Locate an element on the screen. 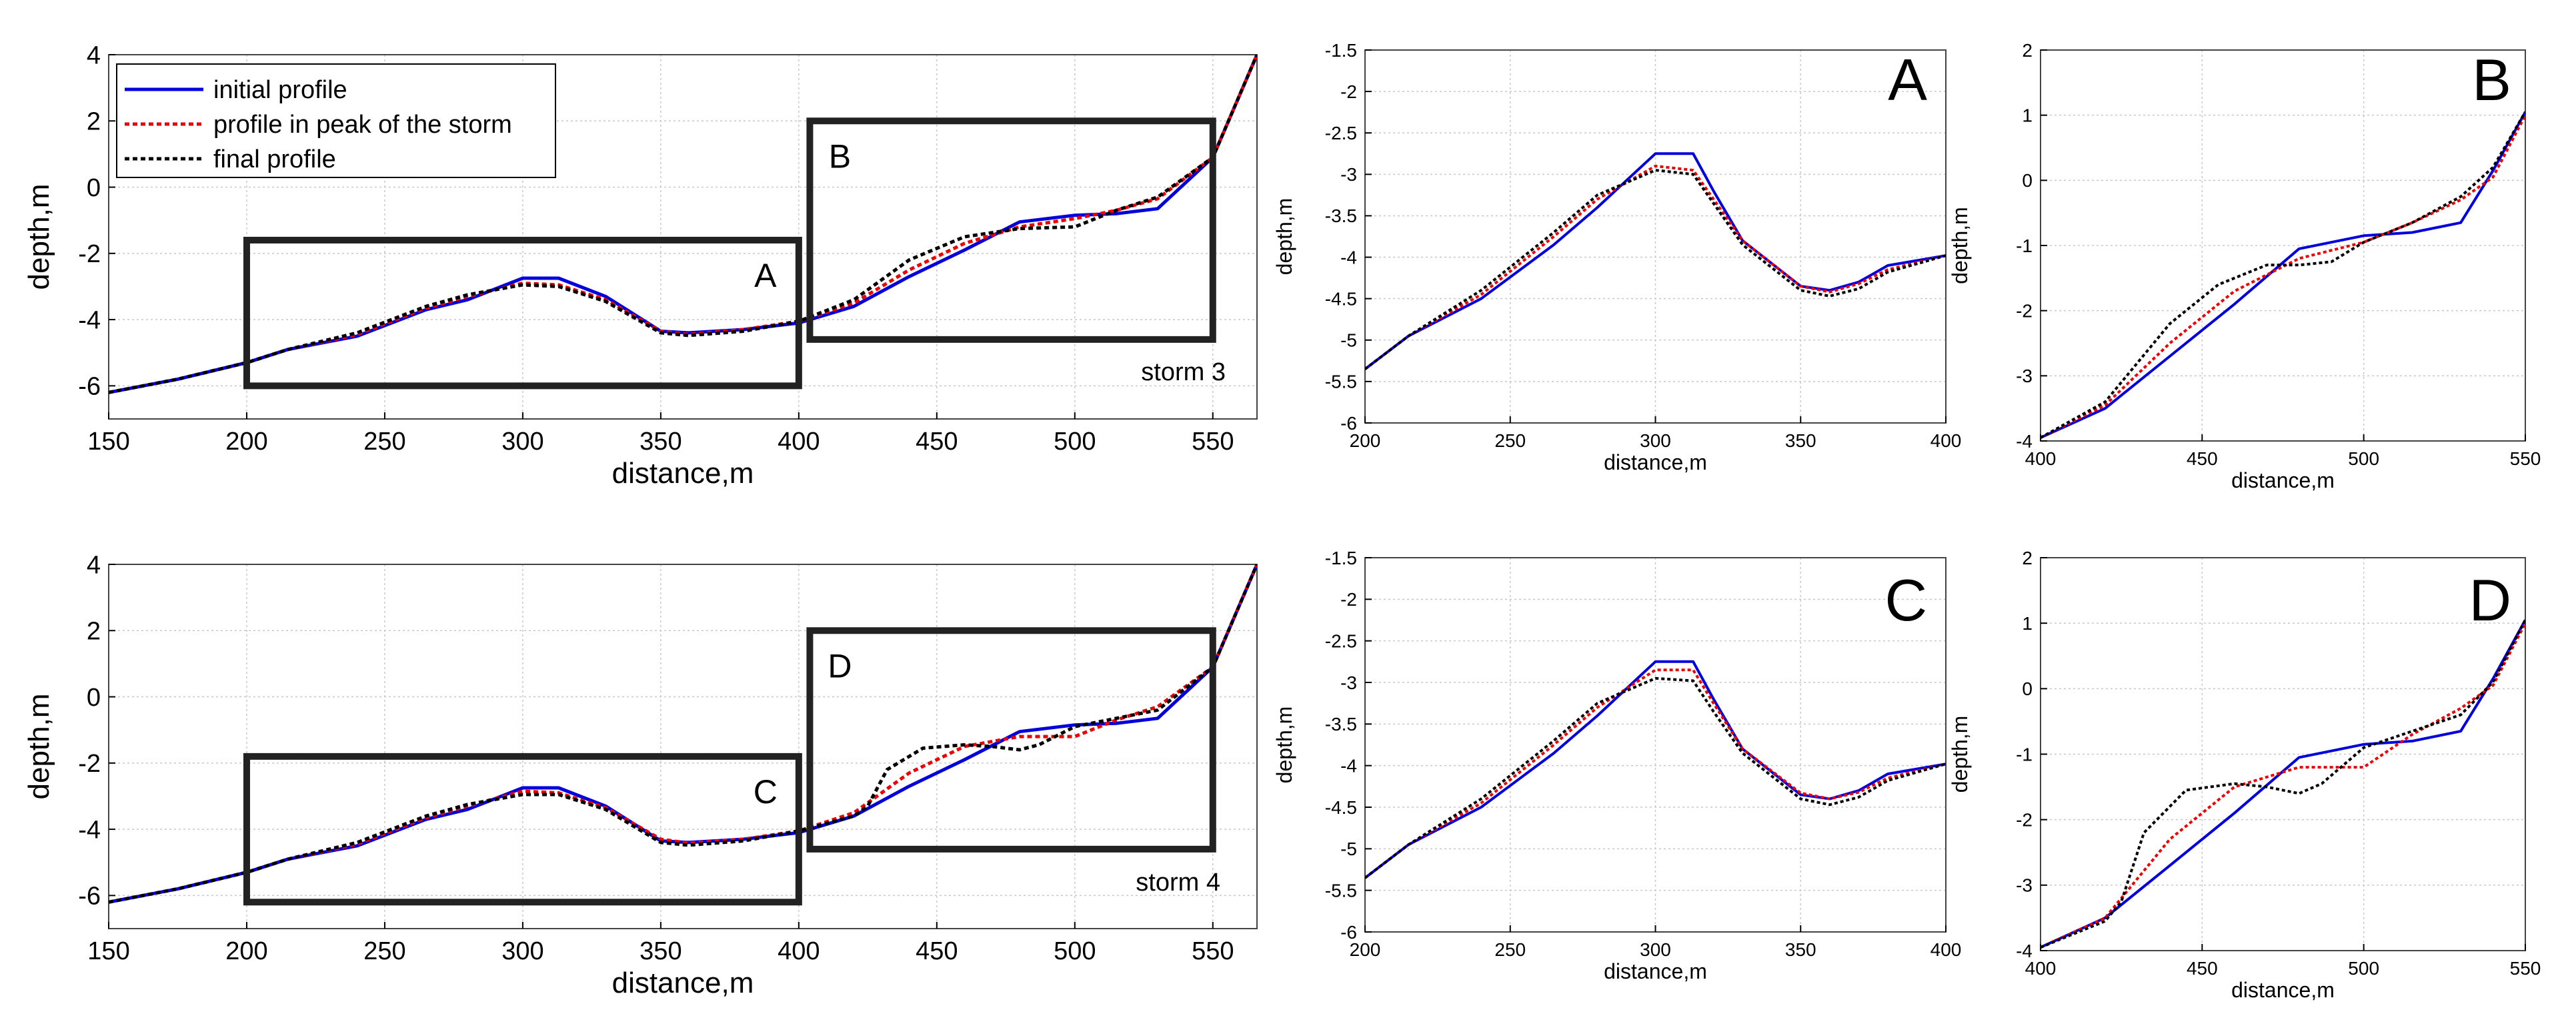  y-tick-label: -3.5 is located at coordinates (1341, 215).